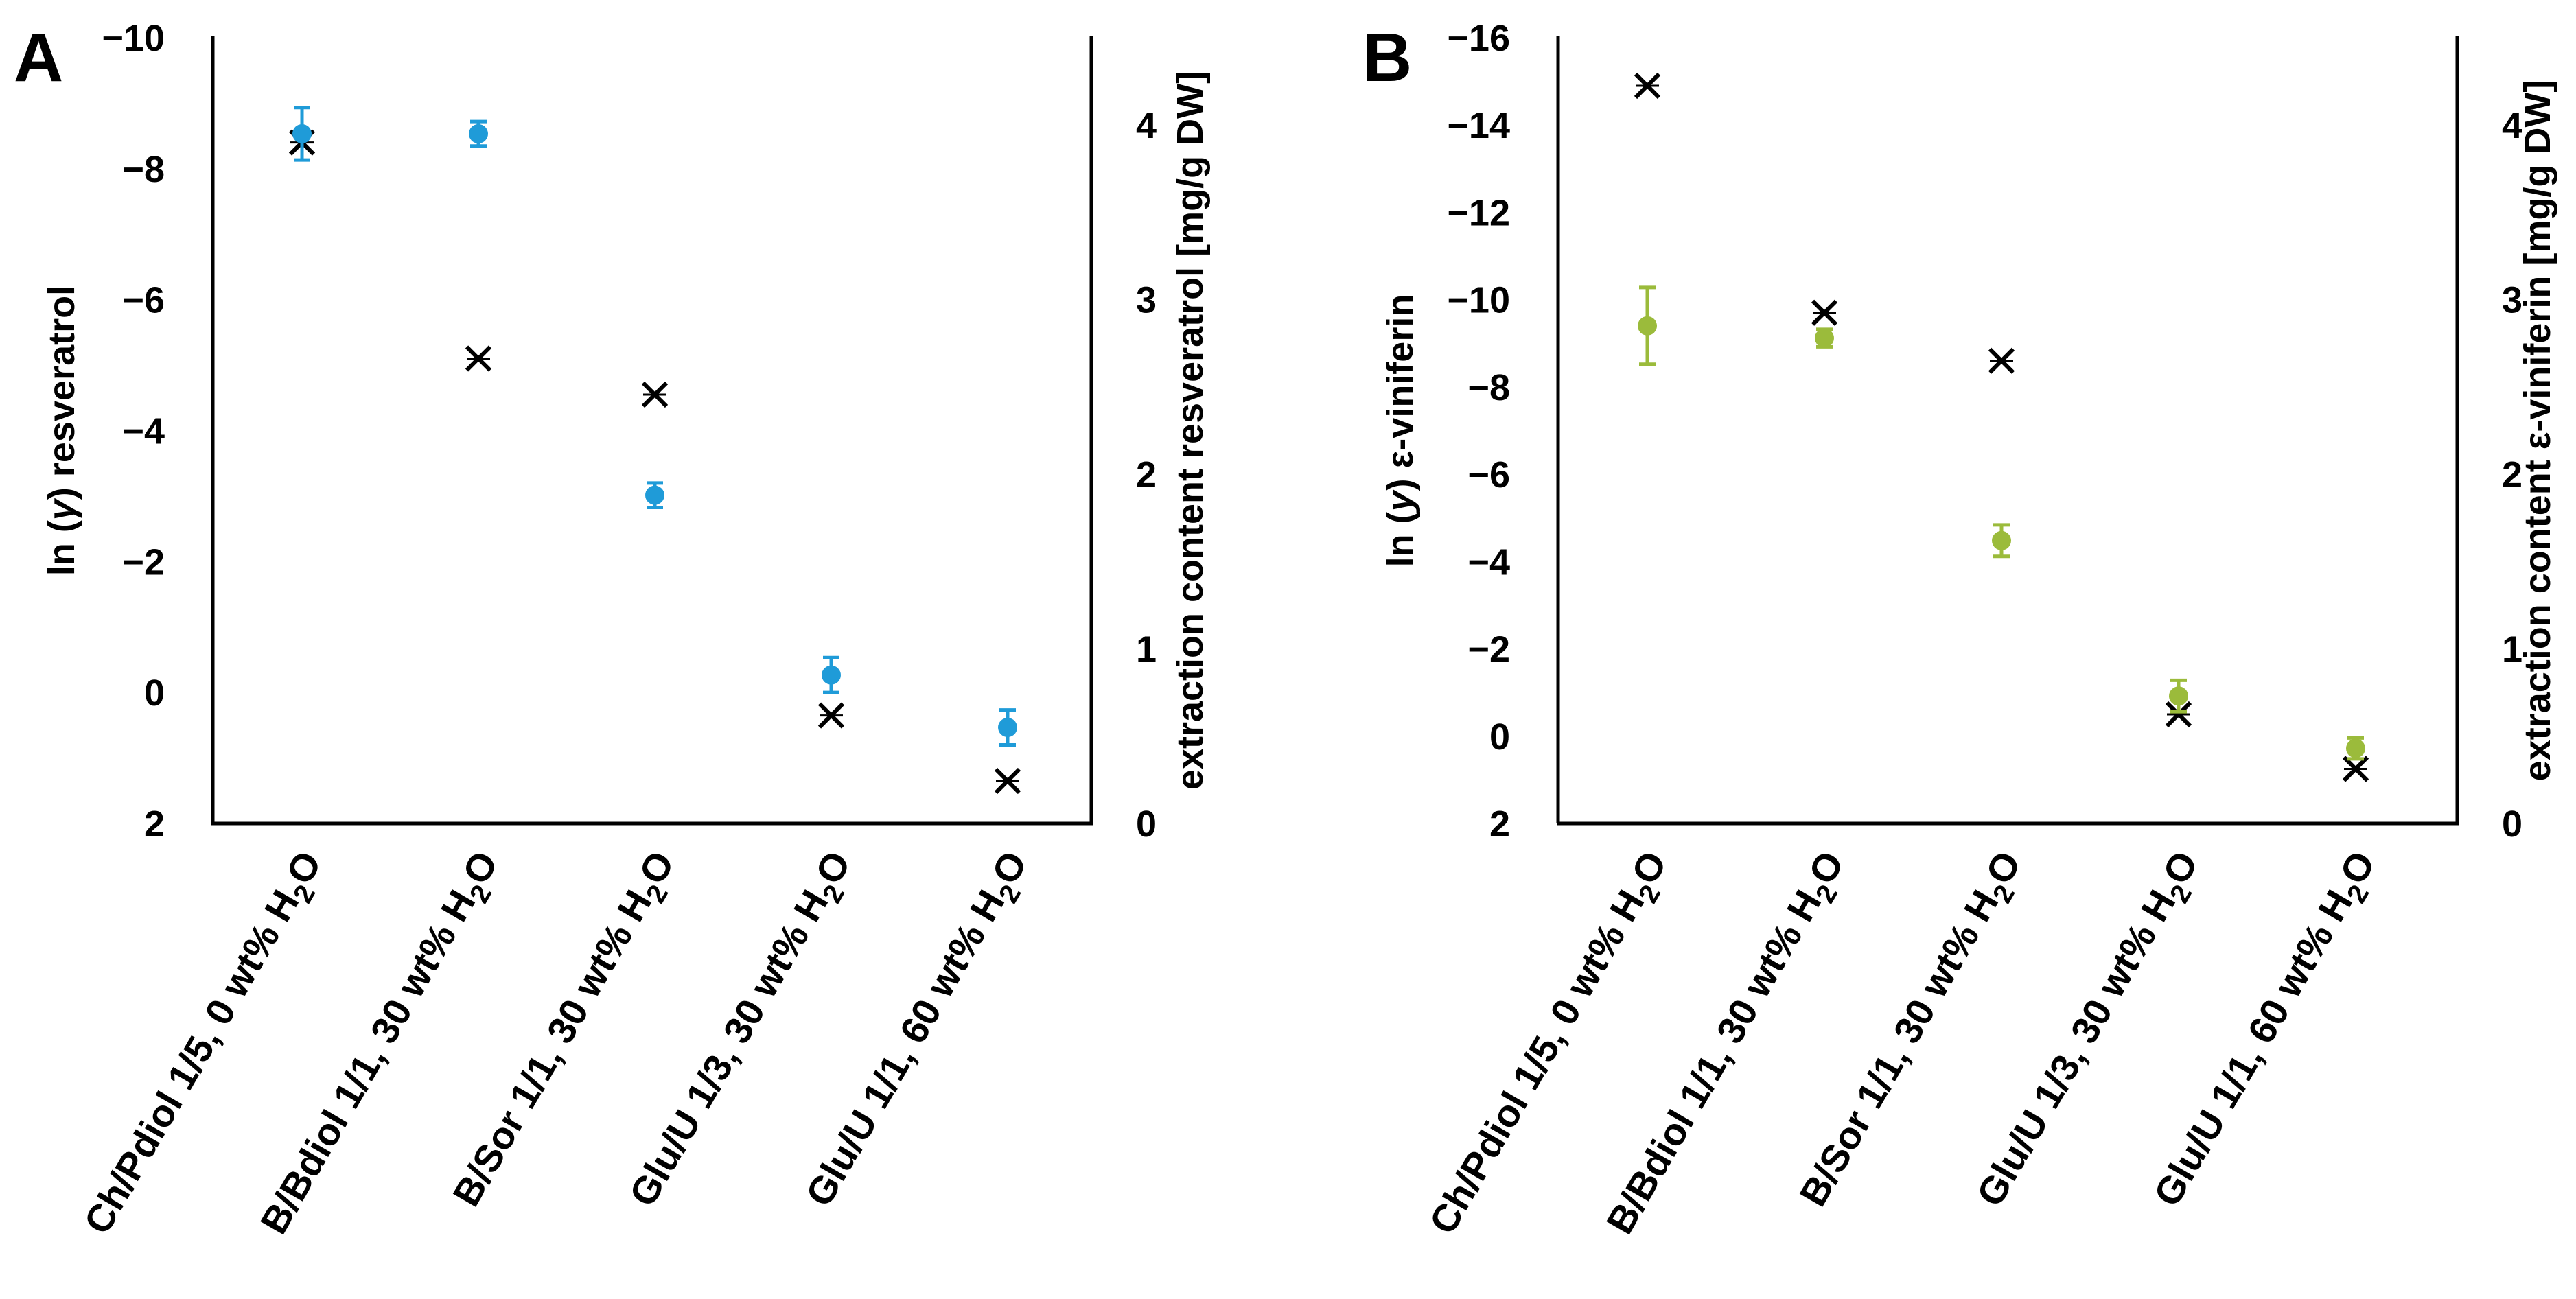  I want to click on y-tick-label: −16, so click(1478, 38).